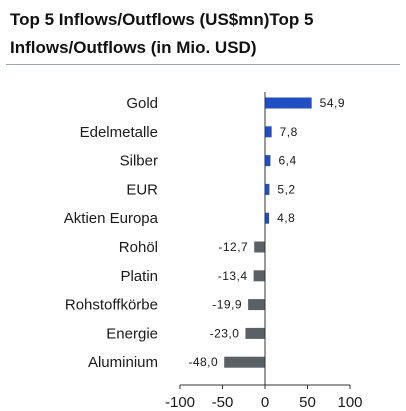  What do you see at coordinates (111, 218) in the screenshot?
I see `category-label: Aktien Europa` at bounding box center [111, 218].